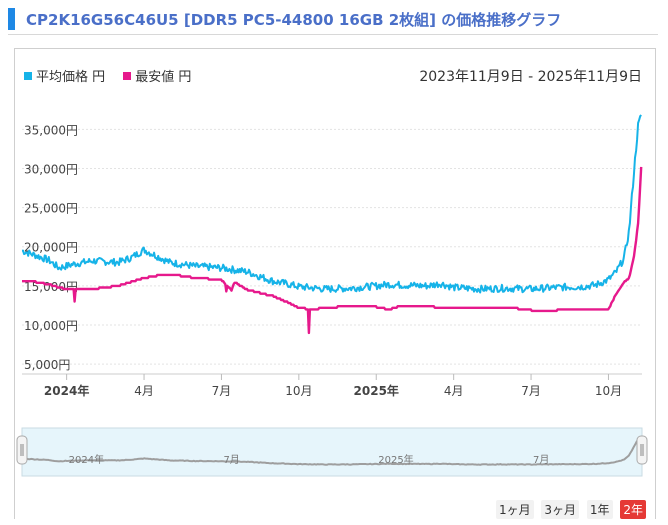 The height and width of the screenshot is (525, 668). I want to click on y-tick-label: 35,000円, so click(51, 130).